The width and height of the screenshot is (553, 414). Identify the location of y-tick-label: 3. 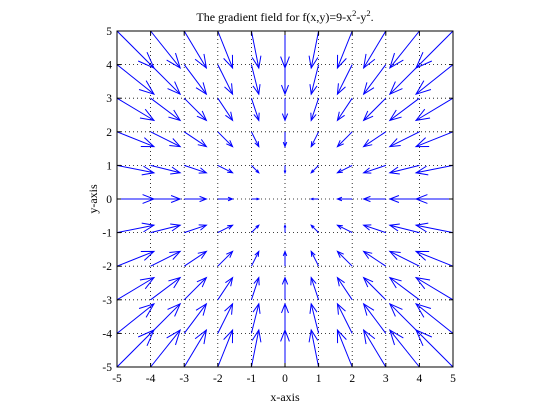
(109, 99).